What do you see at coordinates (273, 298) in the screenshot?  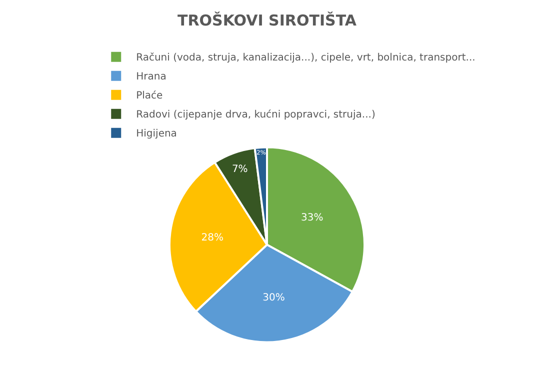 I see `data-label: 30%` at bounding box center [273, 298].